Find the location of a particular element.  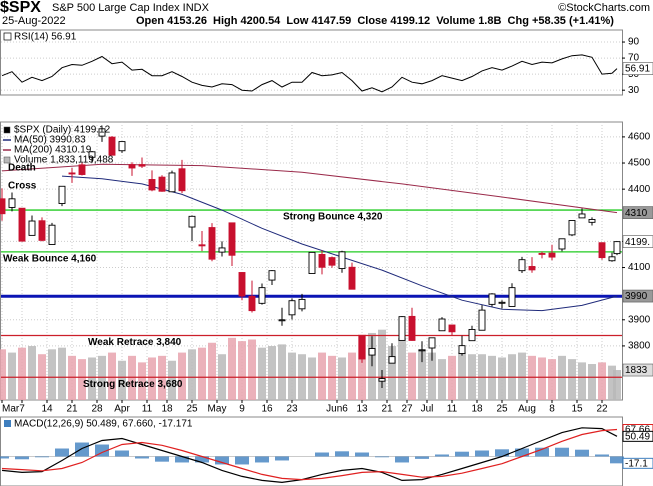

source: ©StockCharts.com is located at coordinates (604, 8).